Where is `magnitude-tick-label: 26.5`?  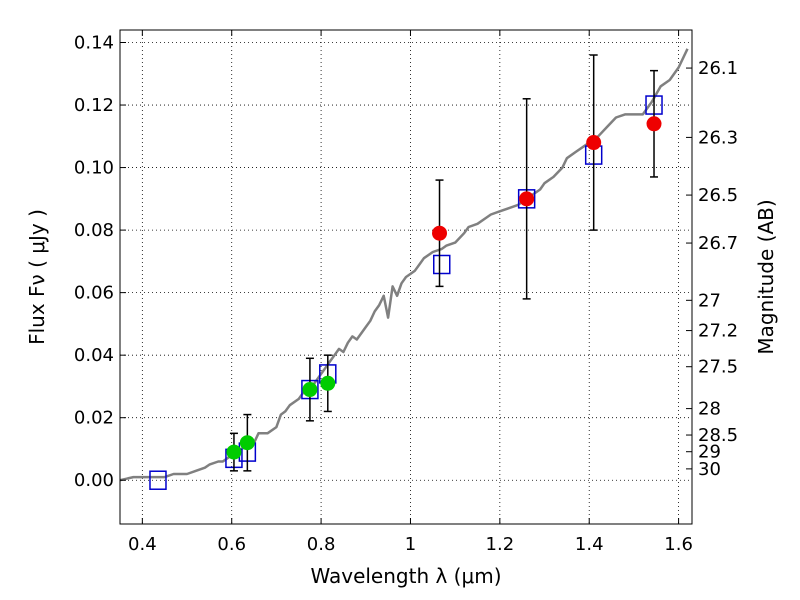 magnitude-tick-label: 26.5 is located at coordinates (718, 195).